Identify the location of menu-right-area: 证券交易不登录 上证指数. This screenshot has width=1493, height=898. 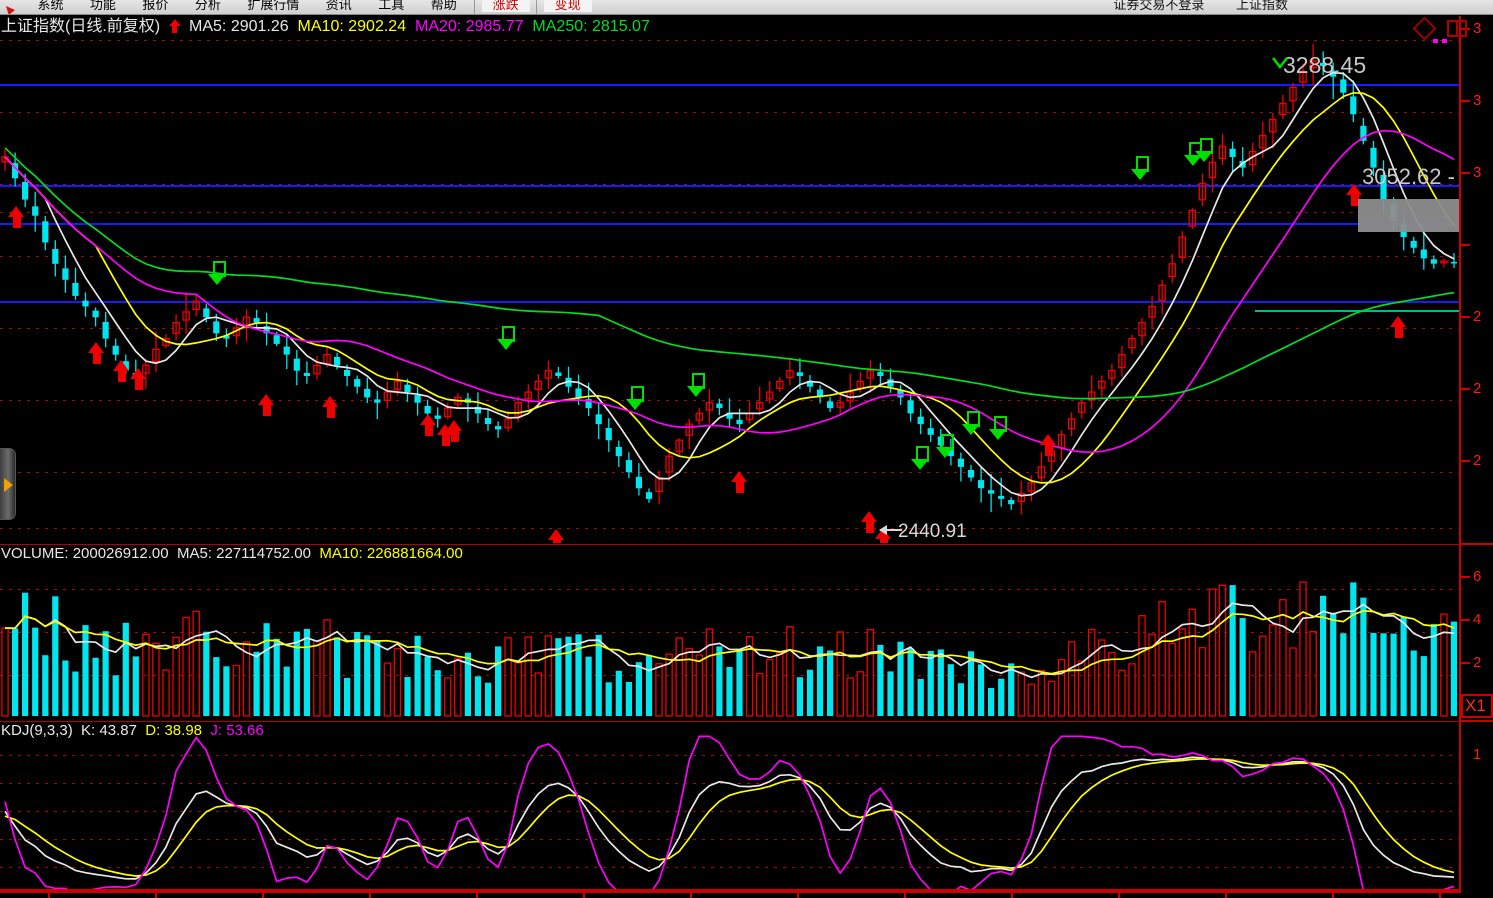
(1289, 6).